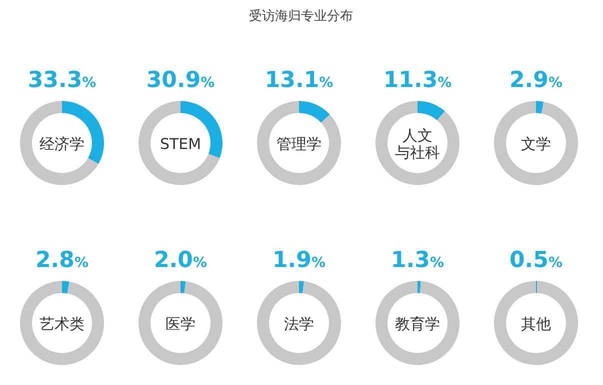  Describe the element at coordinates (299, 260) in the screenshot. I see `data-label: 1.9%` at that location.